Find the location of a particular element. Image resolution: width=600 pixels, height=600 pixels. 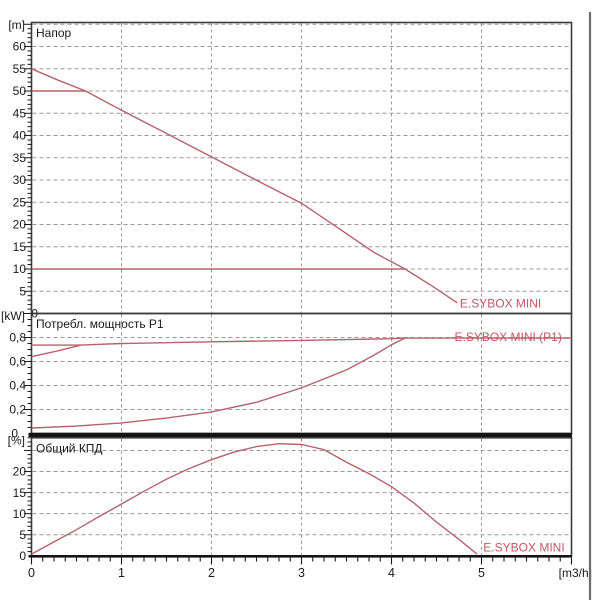

chart-title: Общий КПД is located at coordinates (69, 448).